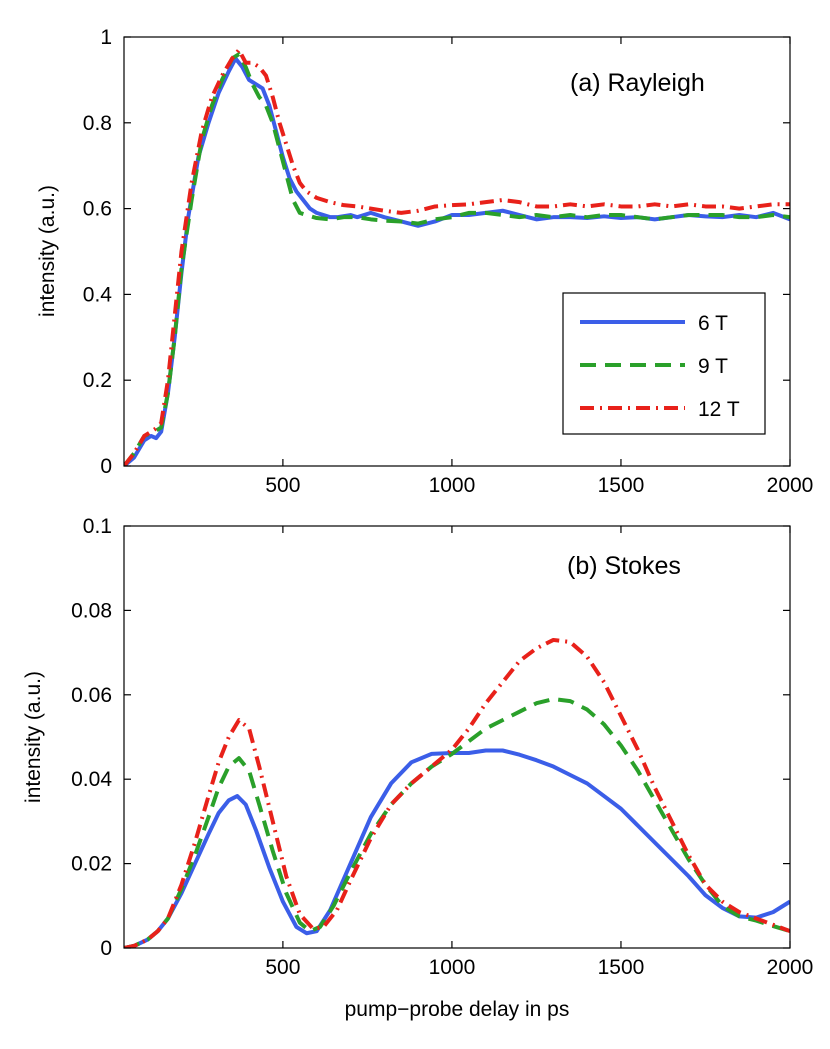 The height and width of the screenshot is (1049, 830). What do you see at coordinates (713, 323) in the screenshot?
I see `legend-label-6t: 6 T` at bounding box center [713, 323].